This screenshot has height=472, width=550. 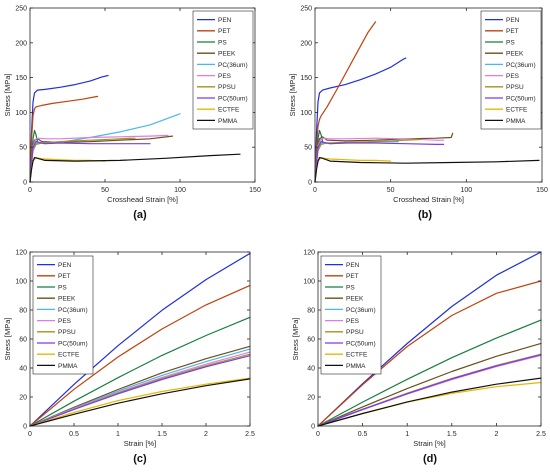 I want to click on x-tick-label: 100, so click(x=466, y=190).